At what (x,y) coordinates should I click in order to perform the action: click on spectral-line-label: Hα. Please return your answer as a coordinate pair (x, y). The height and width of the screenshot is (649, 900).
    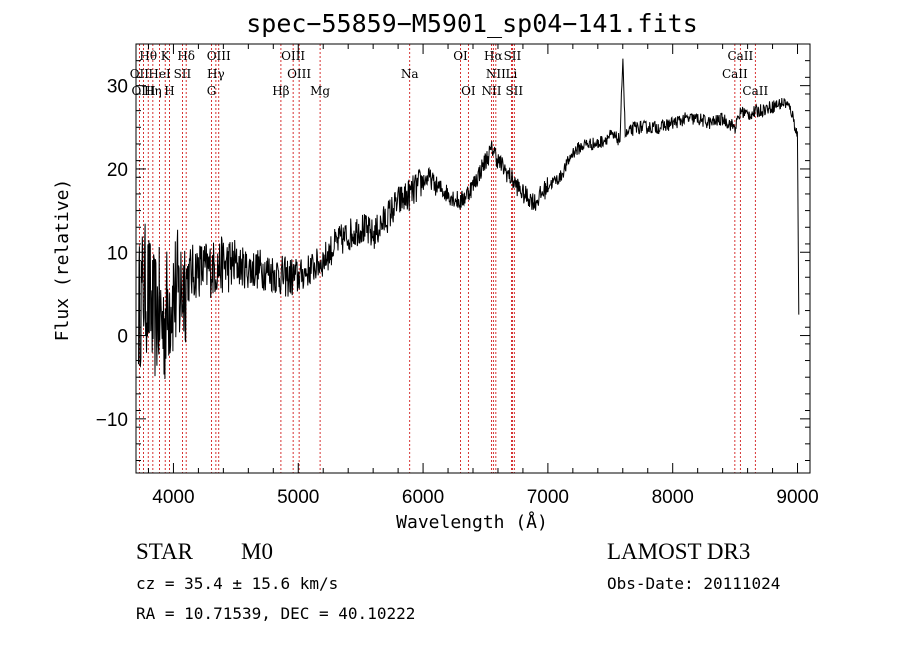
    Looking at the image, I should click on (493, 56).